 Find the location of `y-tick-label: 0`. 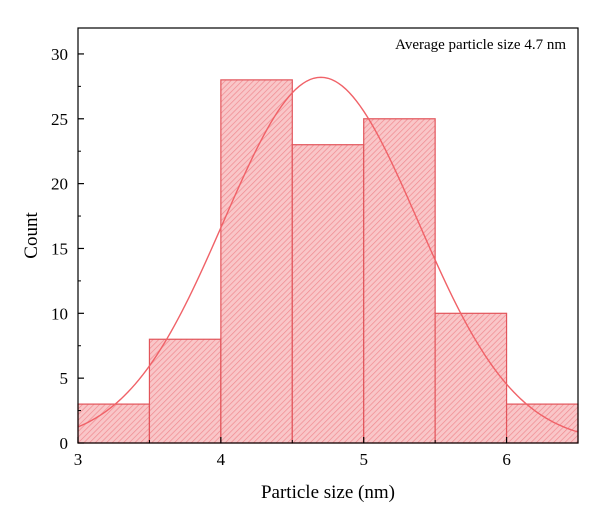

y-tick-label: 0 is located at coordinates (64, 443).